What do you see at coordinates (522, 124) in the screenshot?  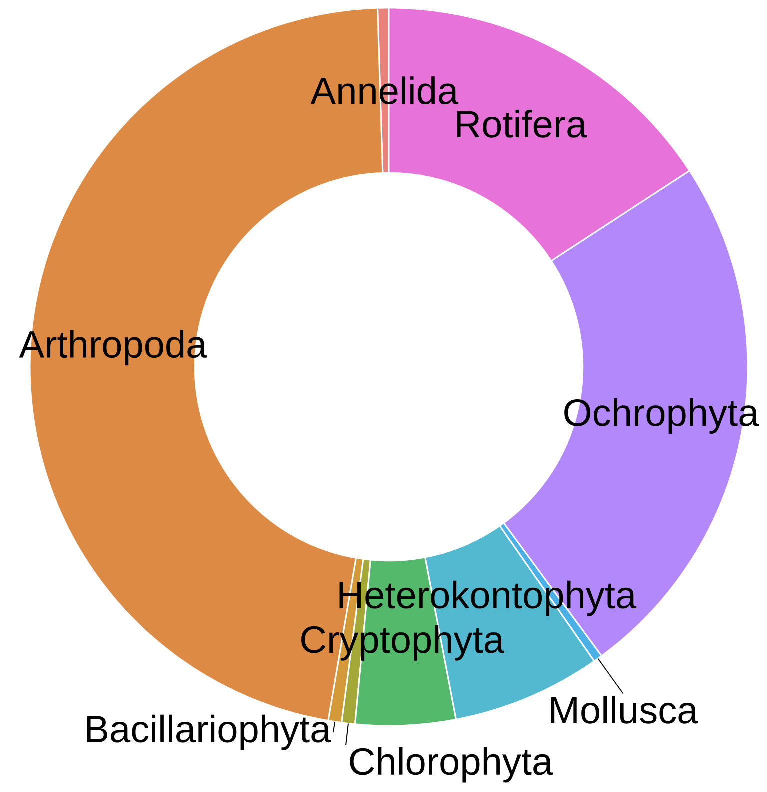 I see `slice-label: Rotifera` at bounding box center [522, 124].